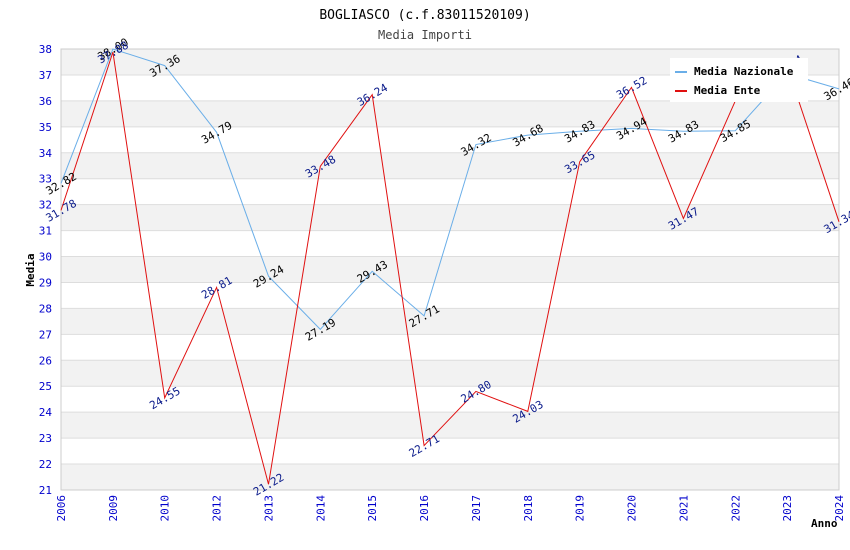  Describe the element at coordinates (45, 101) in the screenshot. I see `y-tick-label: 36` at that location.